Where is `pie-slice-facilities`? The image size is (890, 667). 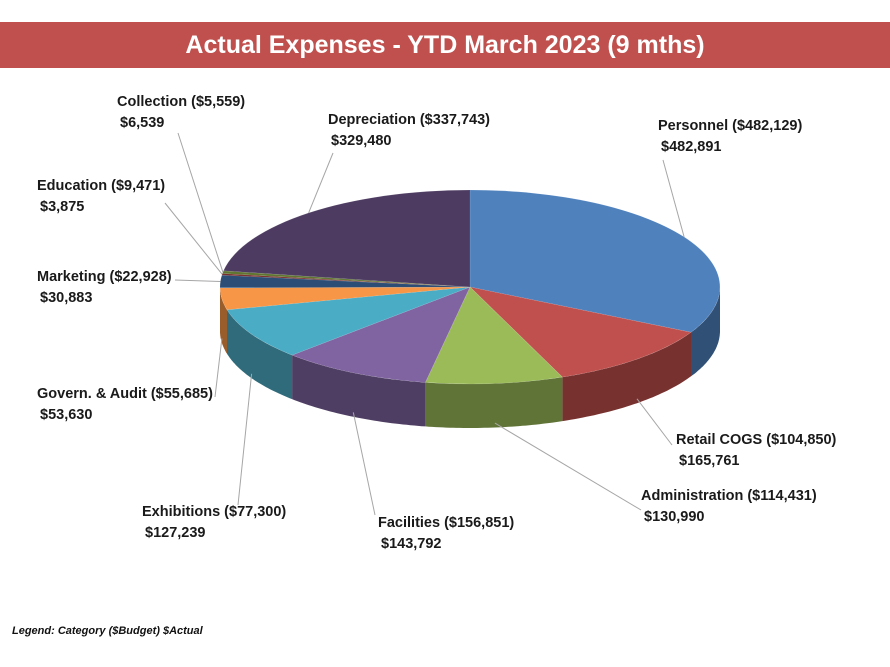 pie-slice-facilities is located at coordinates (381, 334).